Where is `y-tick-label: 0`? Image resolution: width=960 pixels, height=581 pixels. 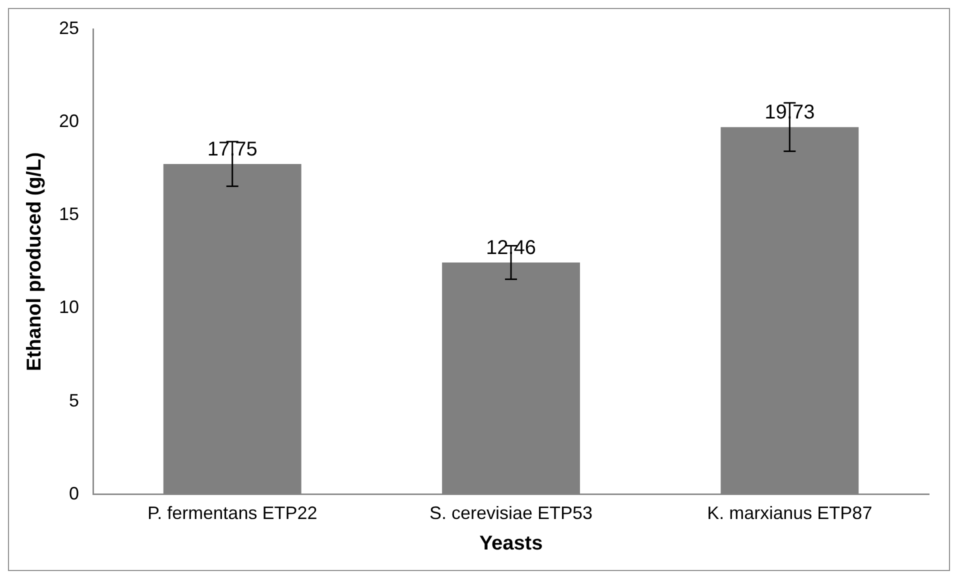 y-tick-label: 0 is located at coordinates (74, 493).